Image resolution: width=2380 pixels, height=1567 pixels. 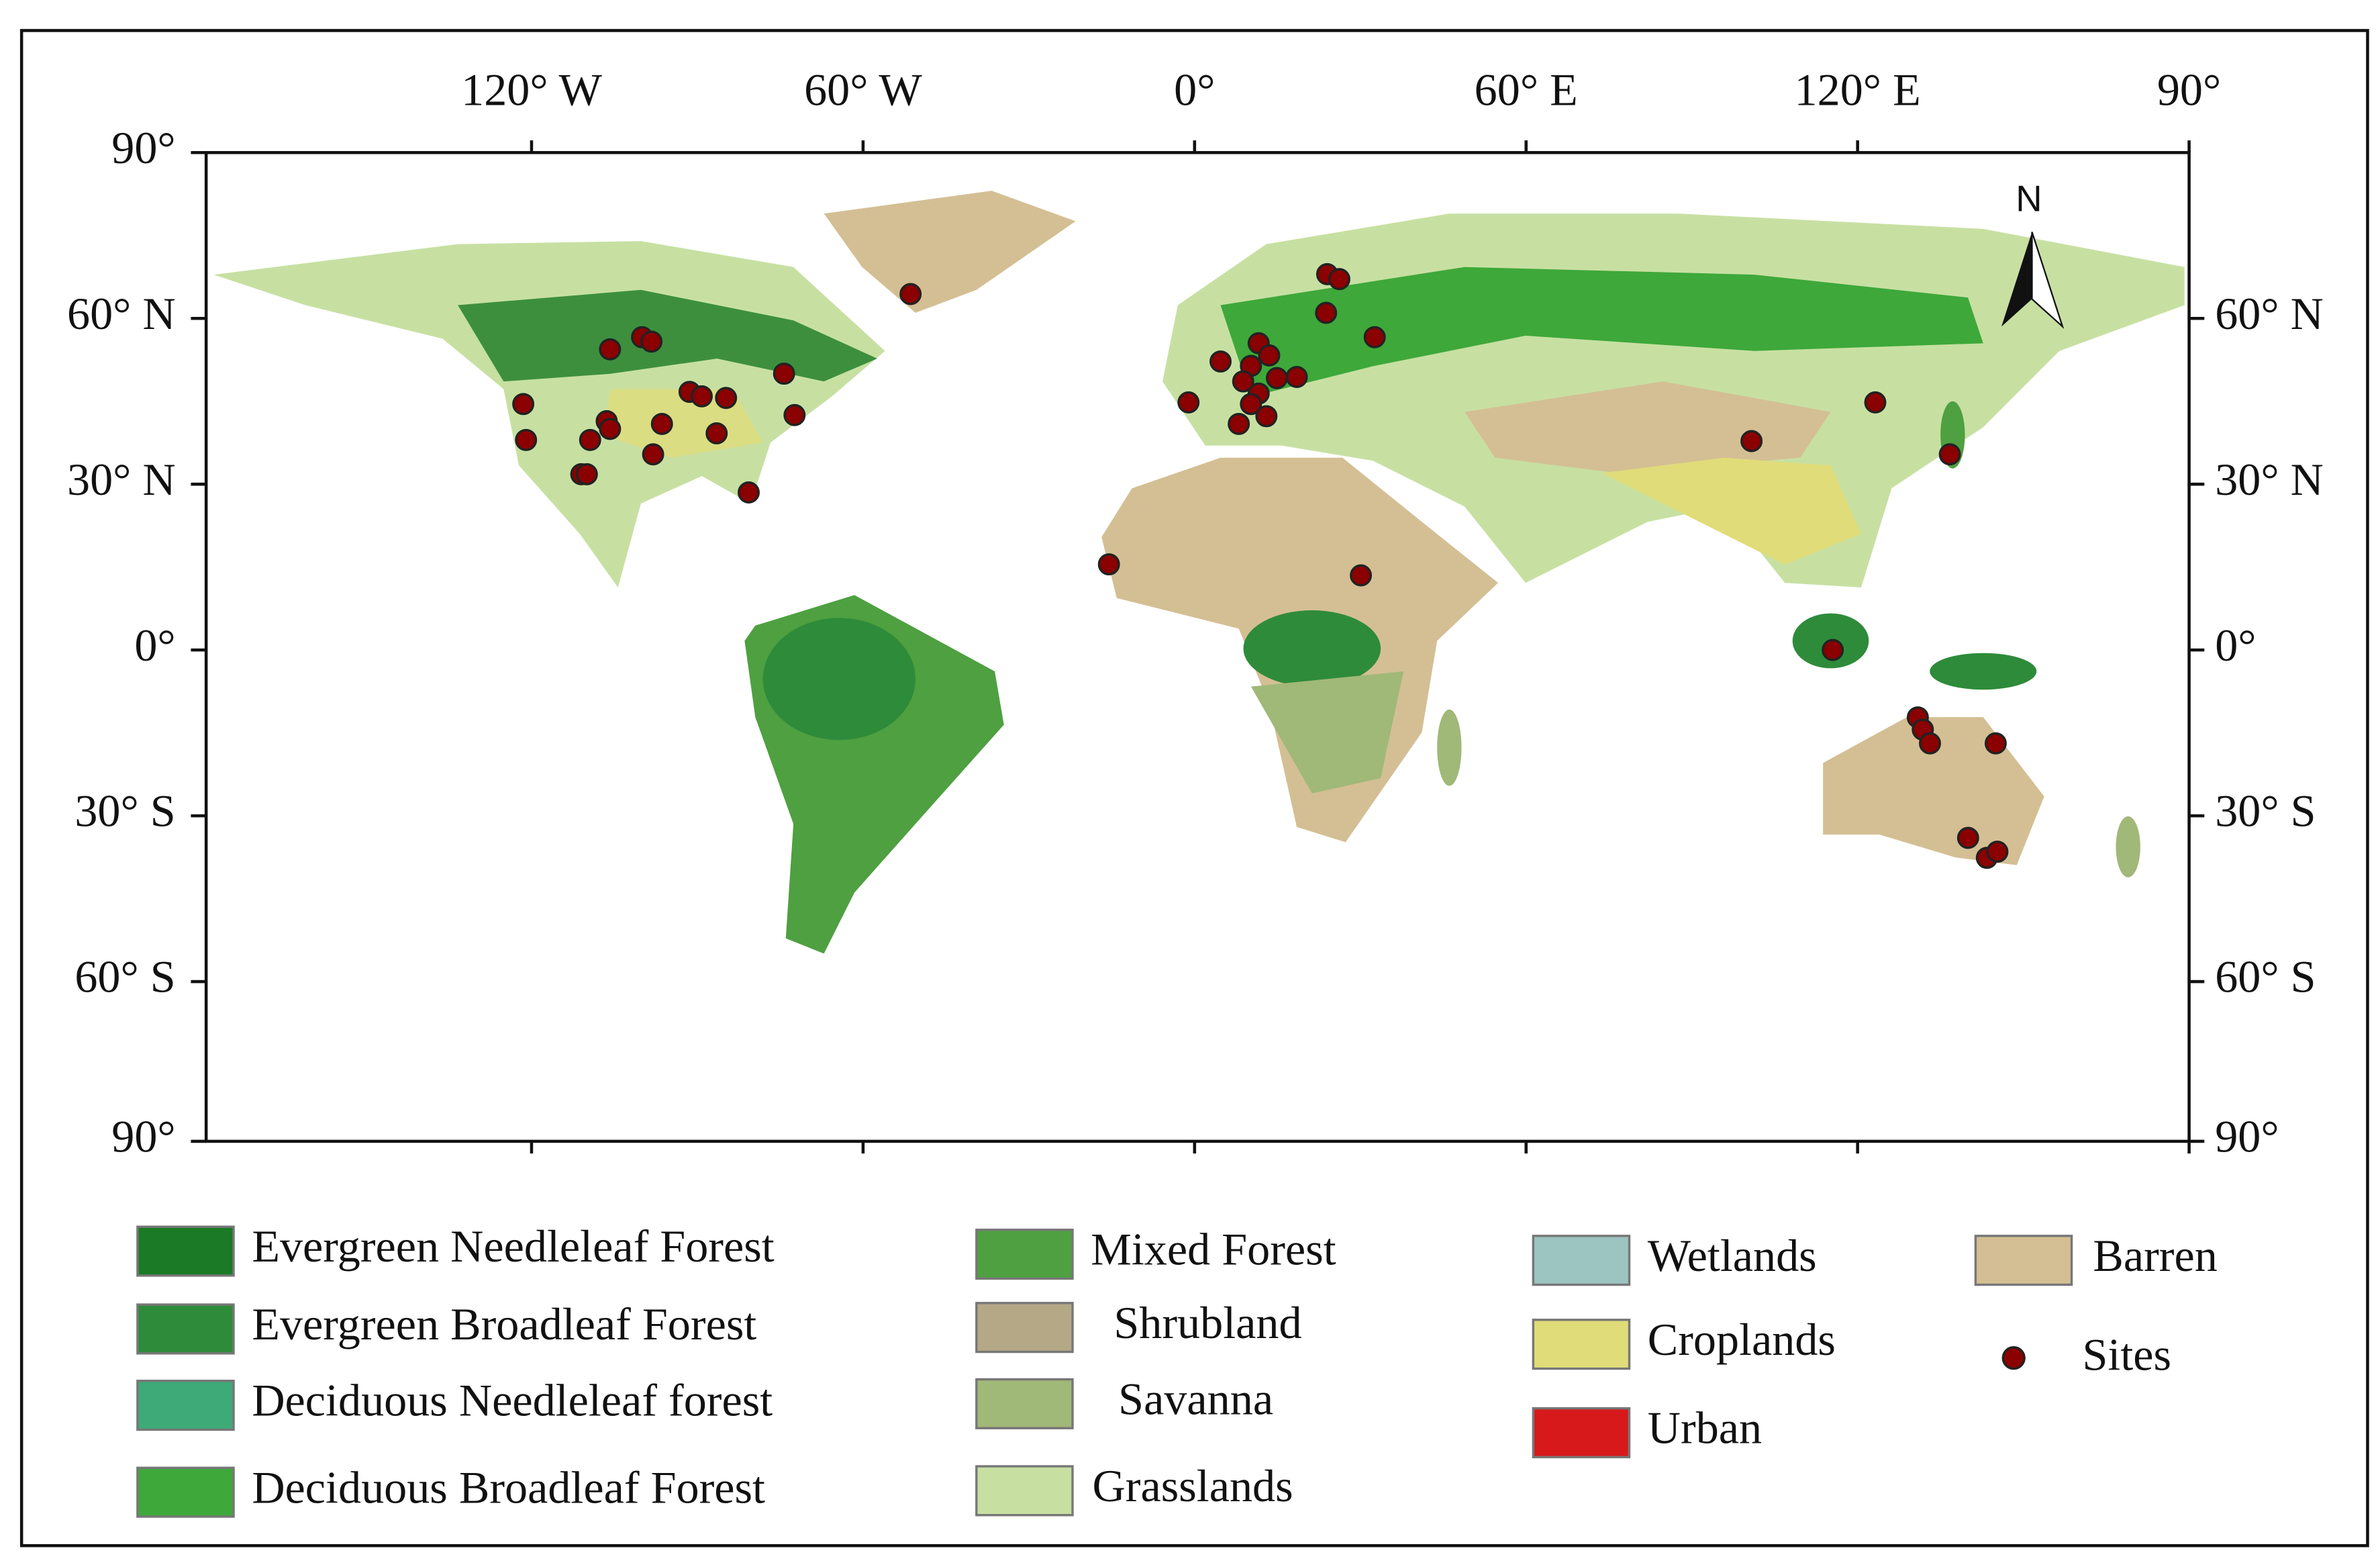 I want to click on legend-label: Deciduous Broadleaf Forest, so click(x=508, y=1488).